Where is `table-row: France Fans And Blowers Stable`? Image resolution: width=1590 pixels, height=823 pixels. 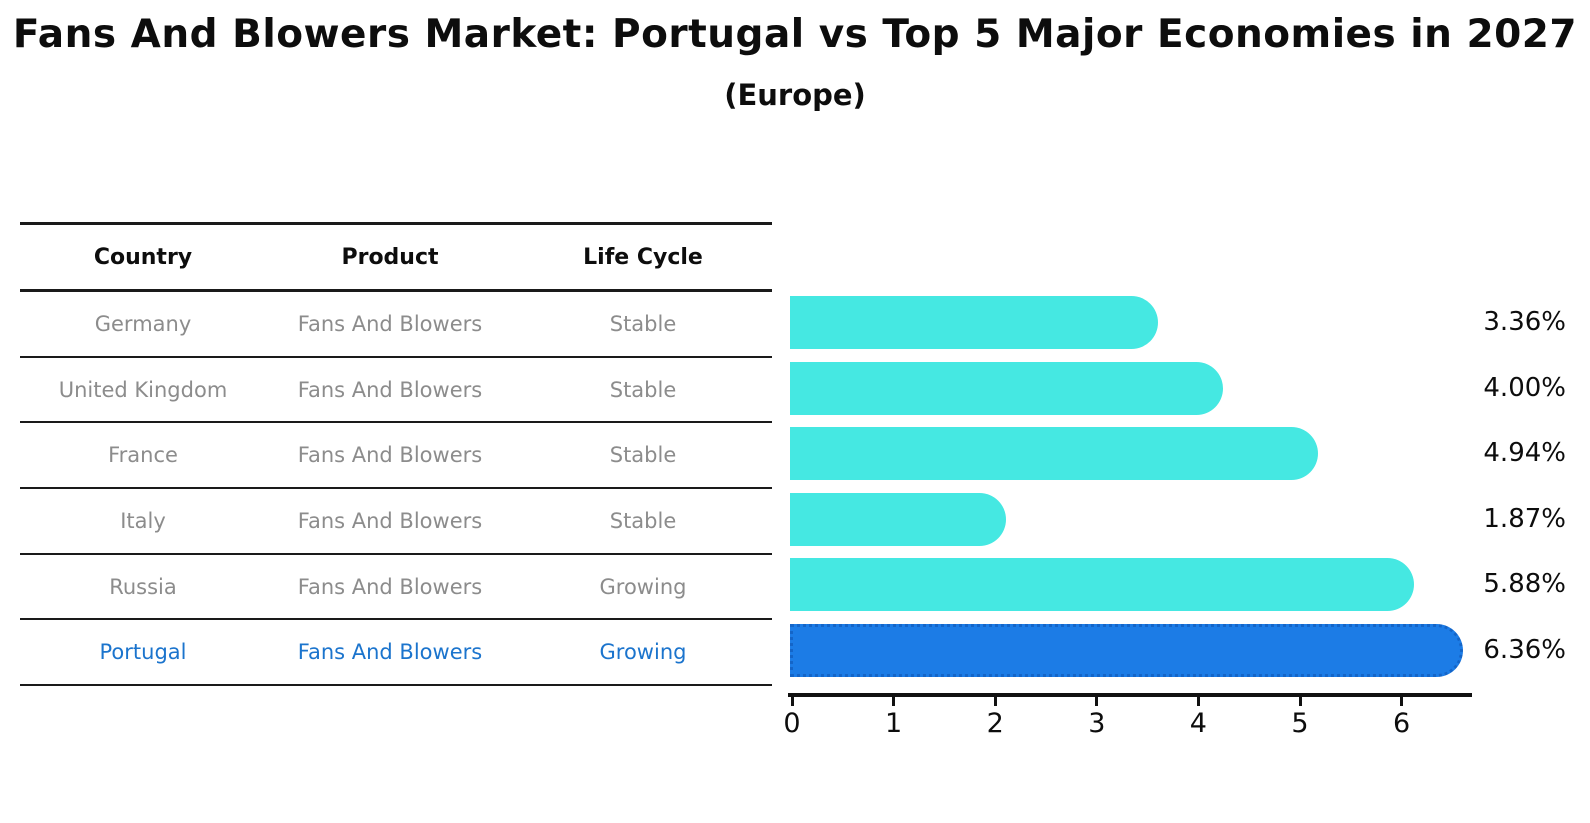 table-row: France Fans And Blowers Stable is located at coordinates (396, 456).